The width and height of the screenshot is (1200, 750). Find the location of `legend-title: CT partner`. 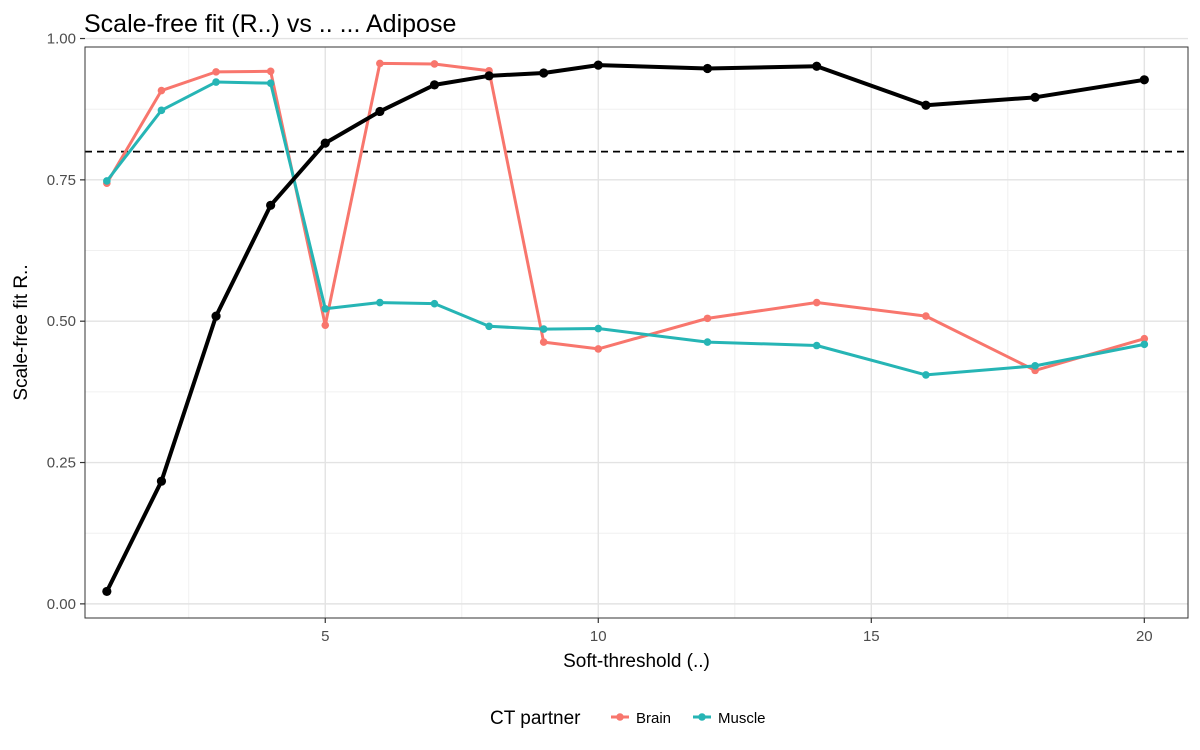

legend-title: CT partner is located at coordinates (535, 718).